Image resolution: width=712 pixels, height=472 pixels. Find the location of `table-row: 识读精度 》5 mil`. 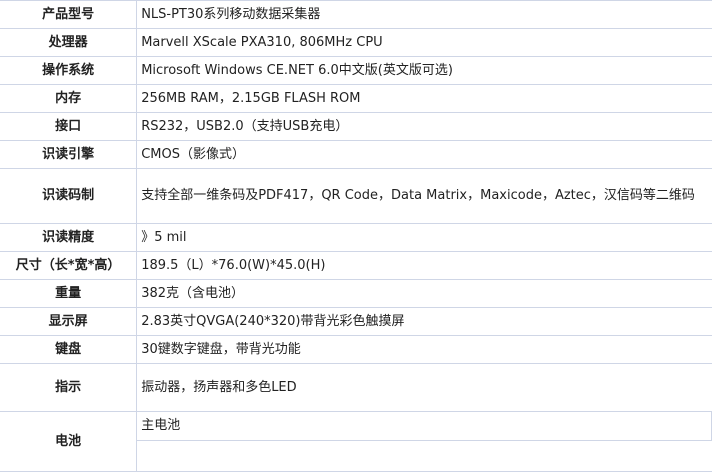

table-row: 识读精度 》5 mil is located at coordinates (356, 237).